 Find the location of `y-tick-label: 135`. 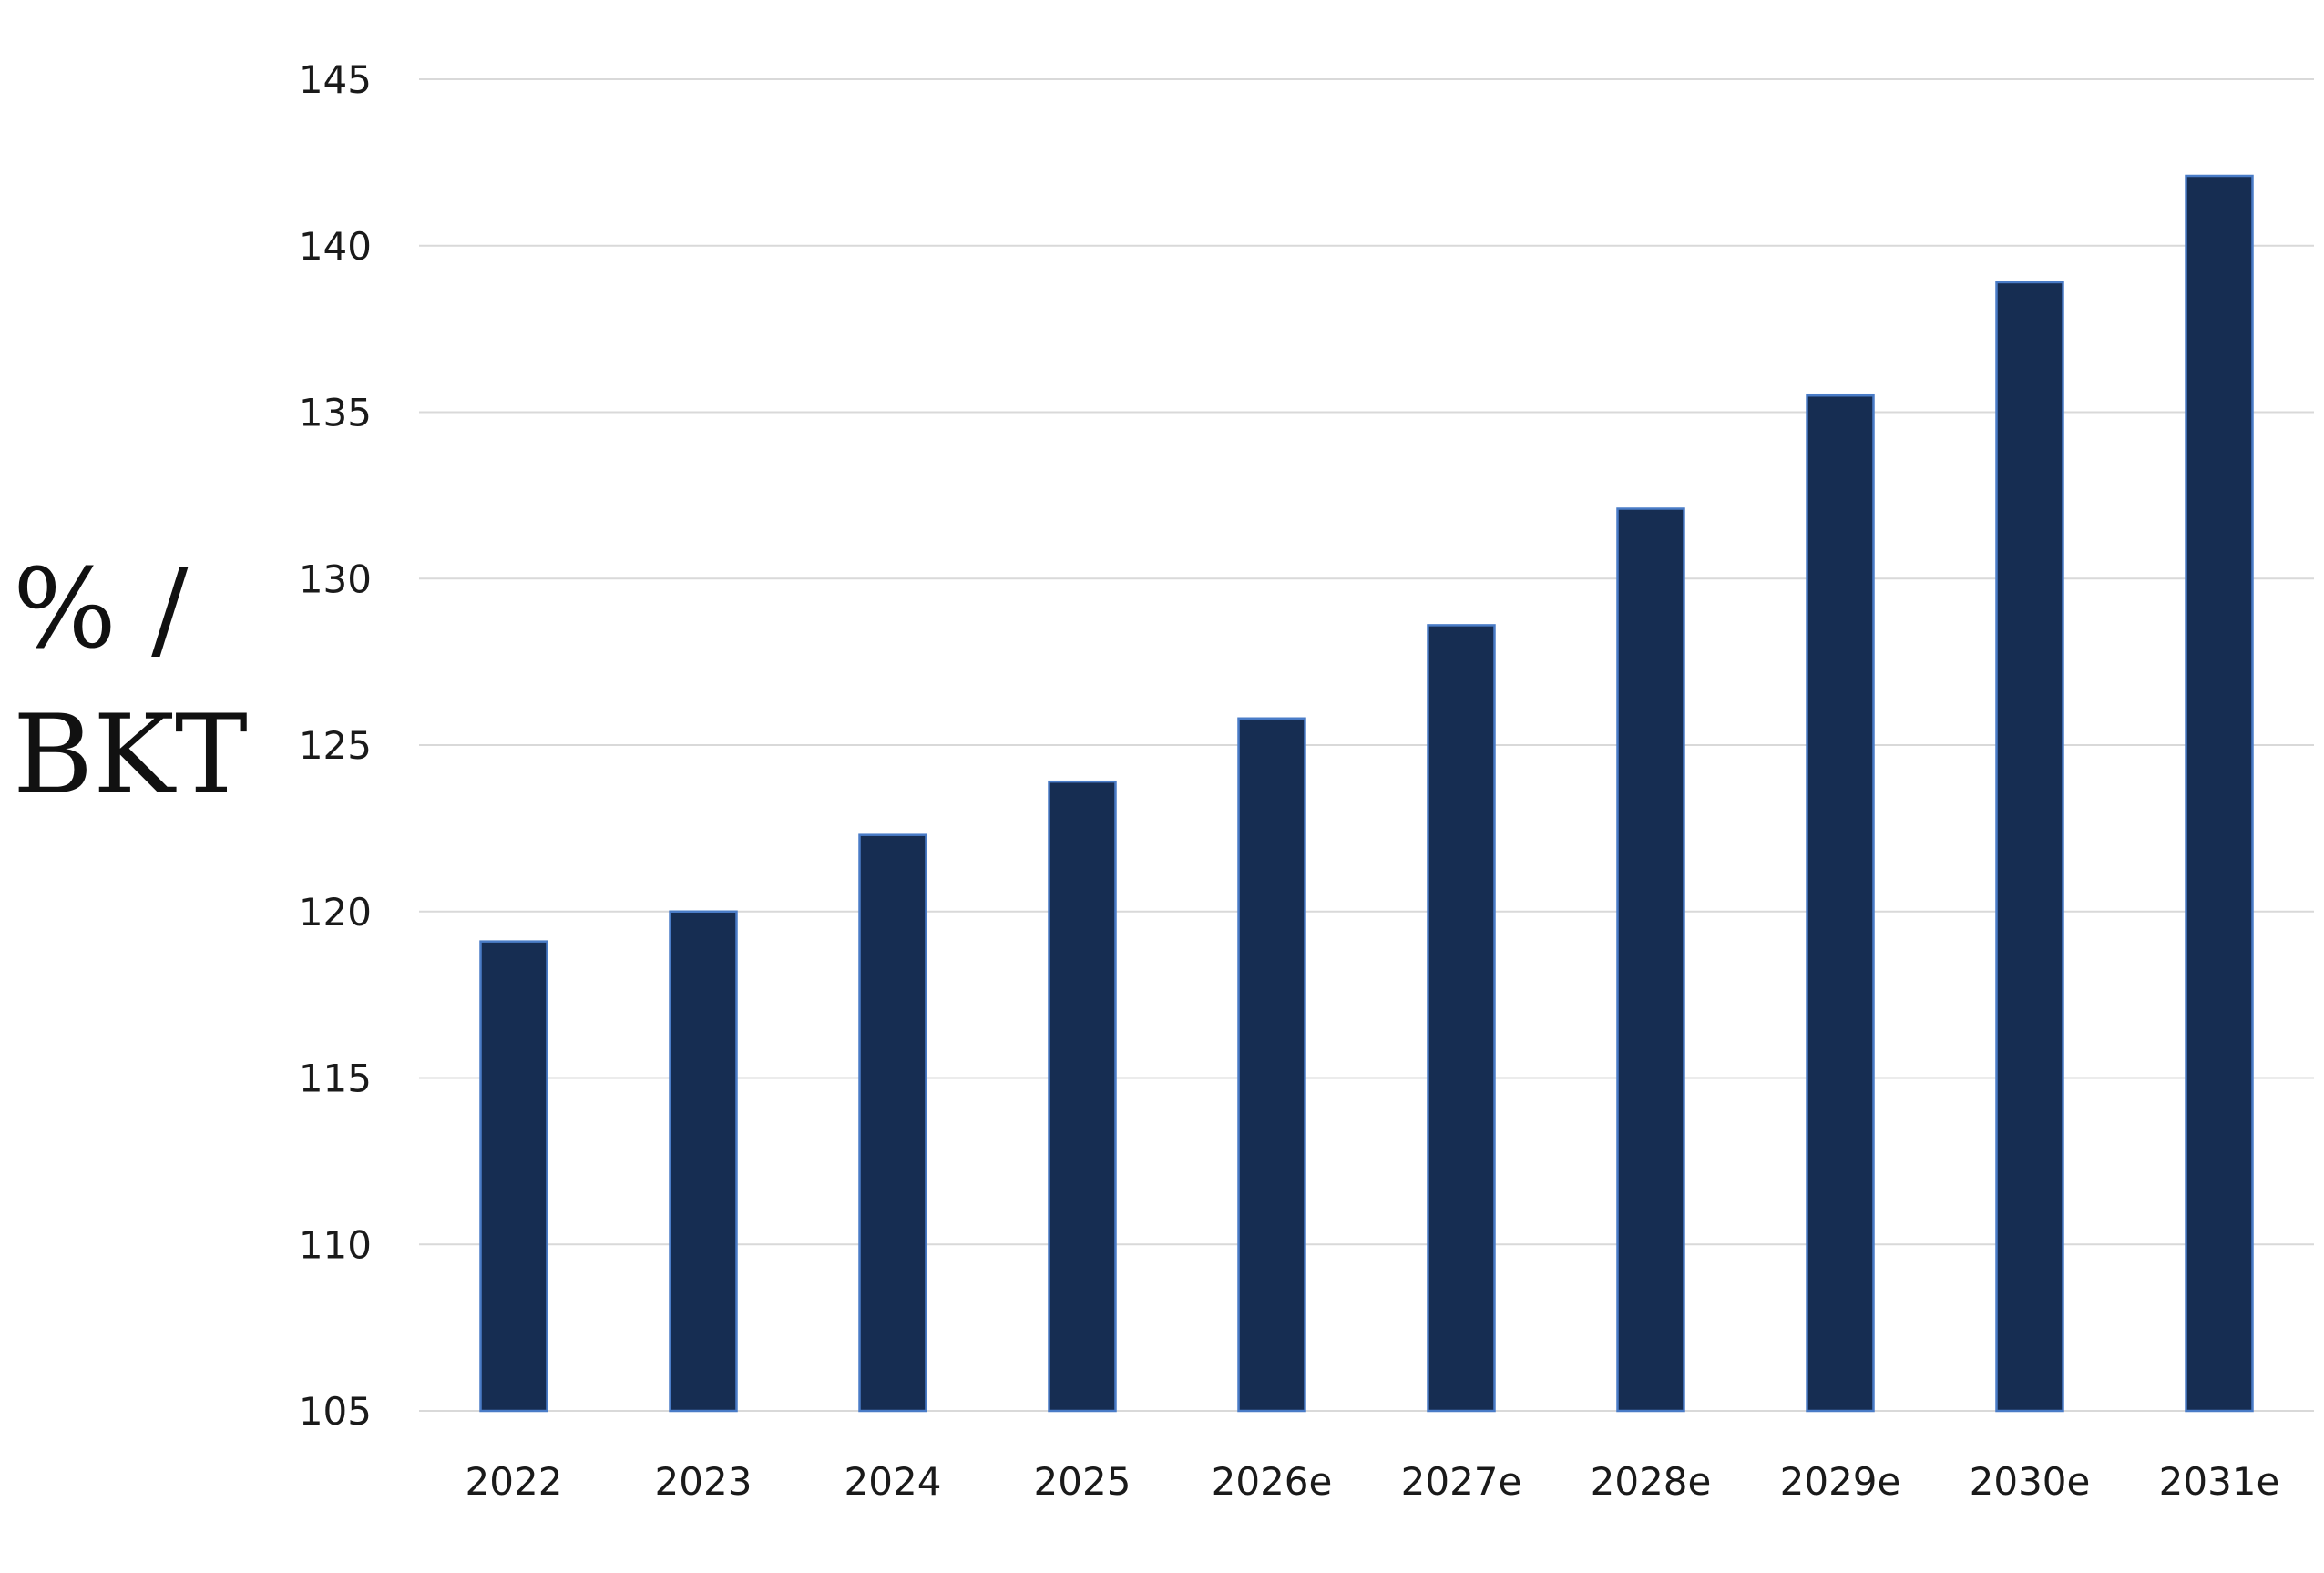

y-tick-label: 135 is located at coordinates (335, 413).